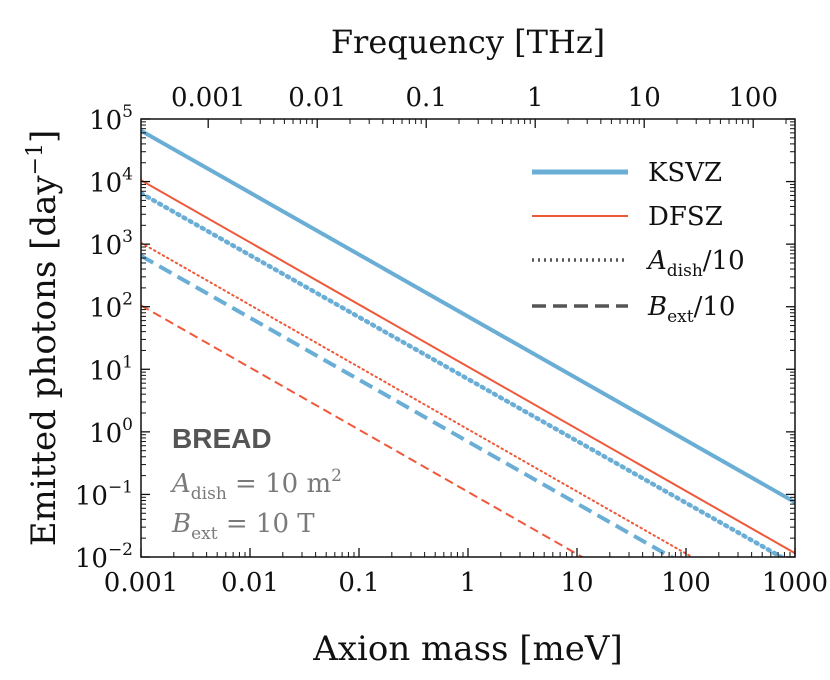  Describe the element at coordinates (680, 317) in the screenshot. I see `legend-bext-sub: ext` at that location.